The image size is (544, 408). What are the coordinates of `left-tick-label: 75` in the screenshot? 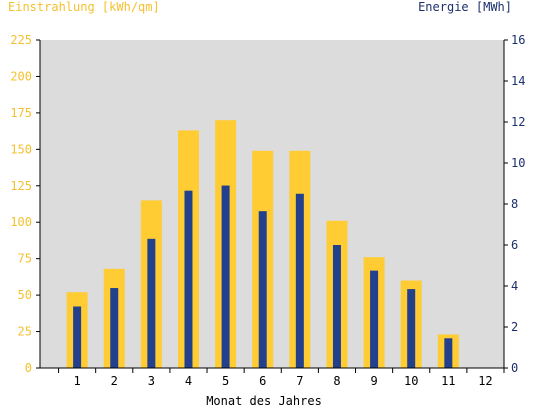 It's located at (25, 259).